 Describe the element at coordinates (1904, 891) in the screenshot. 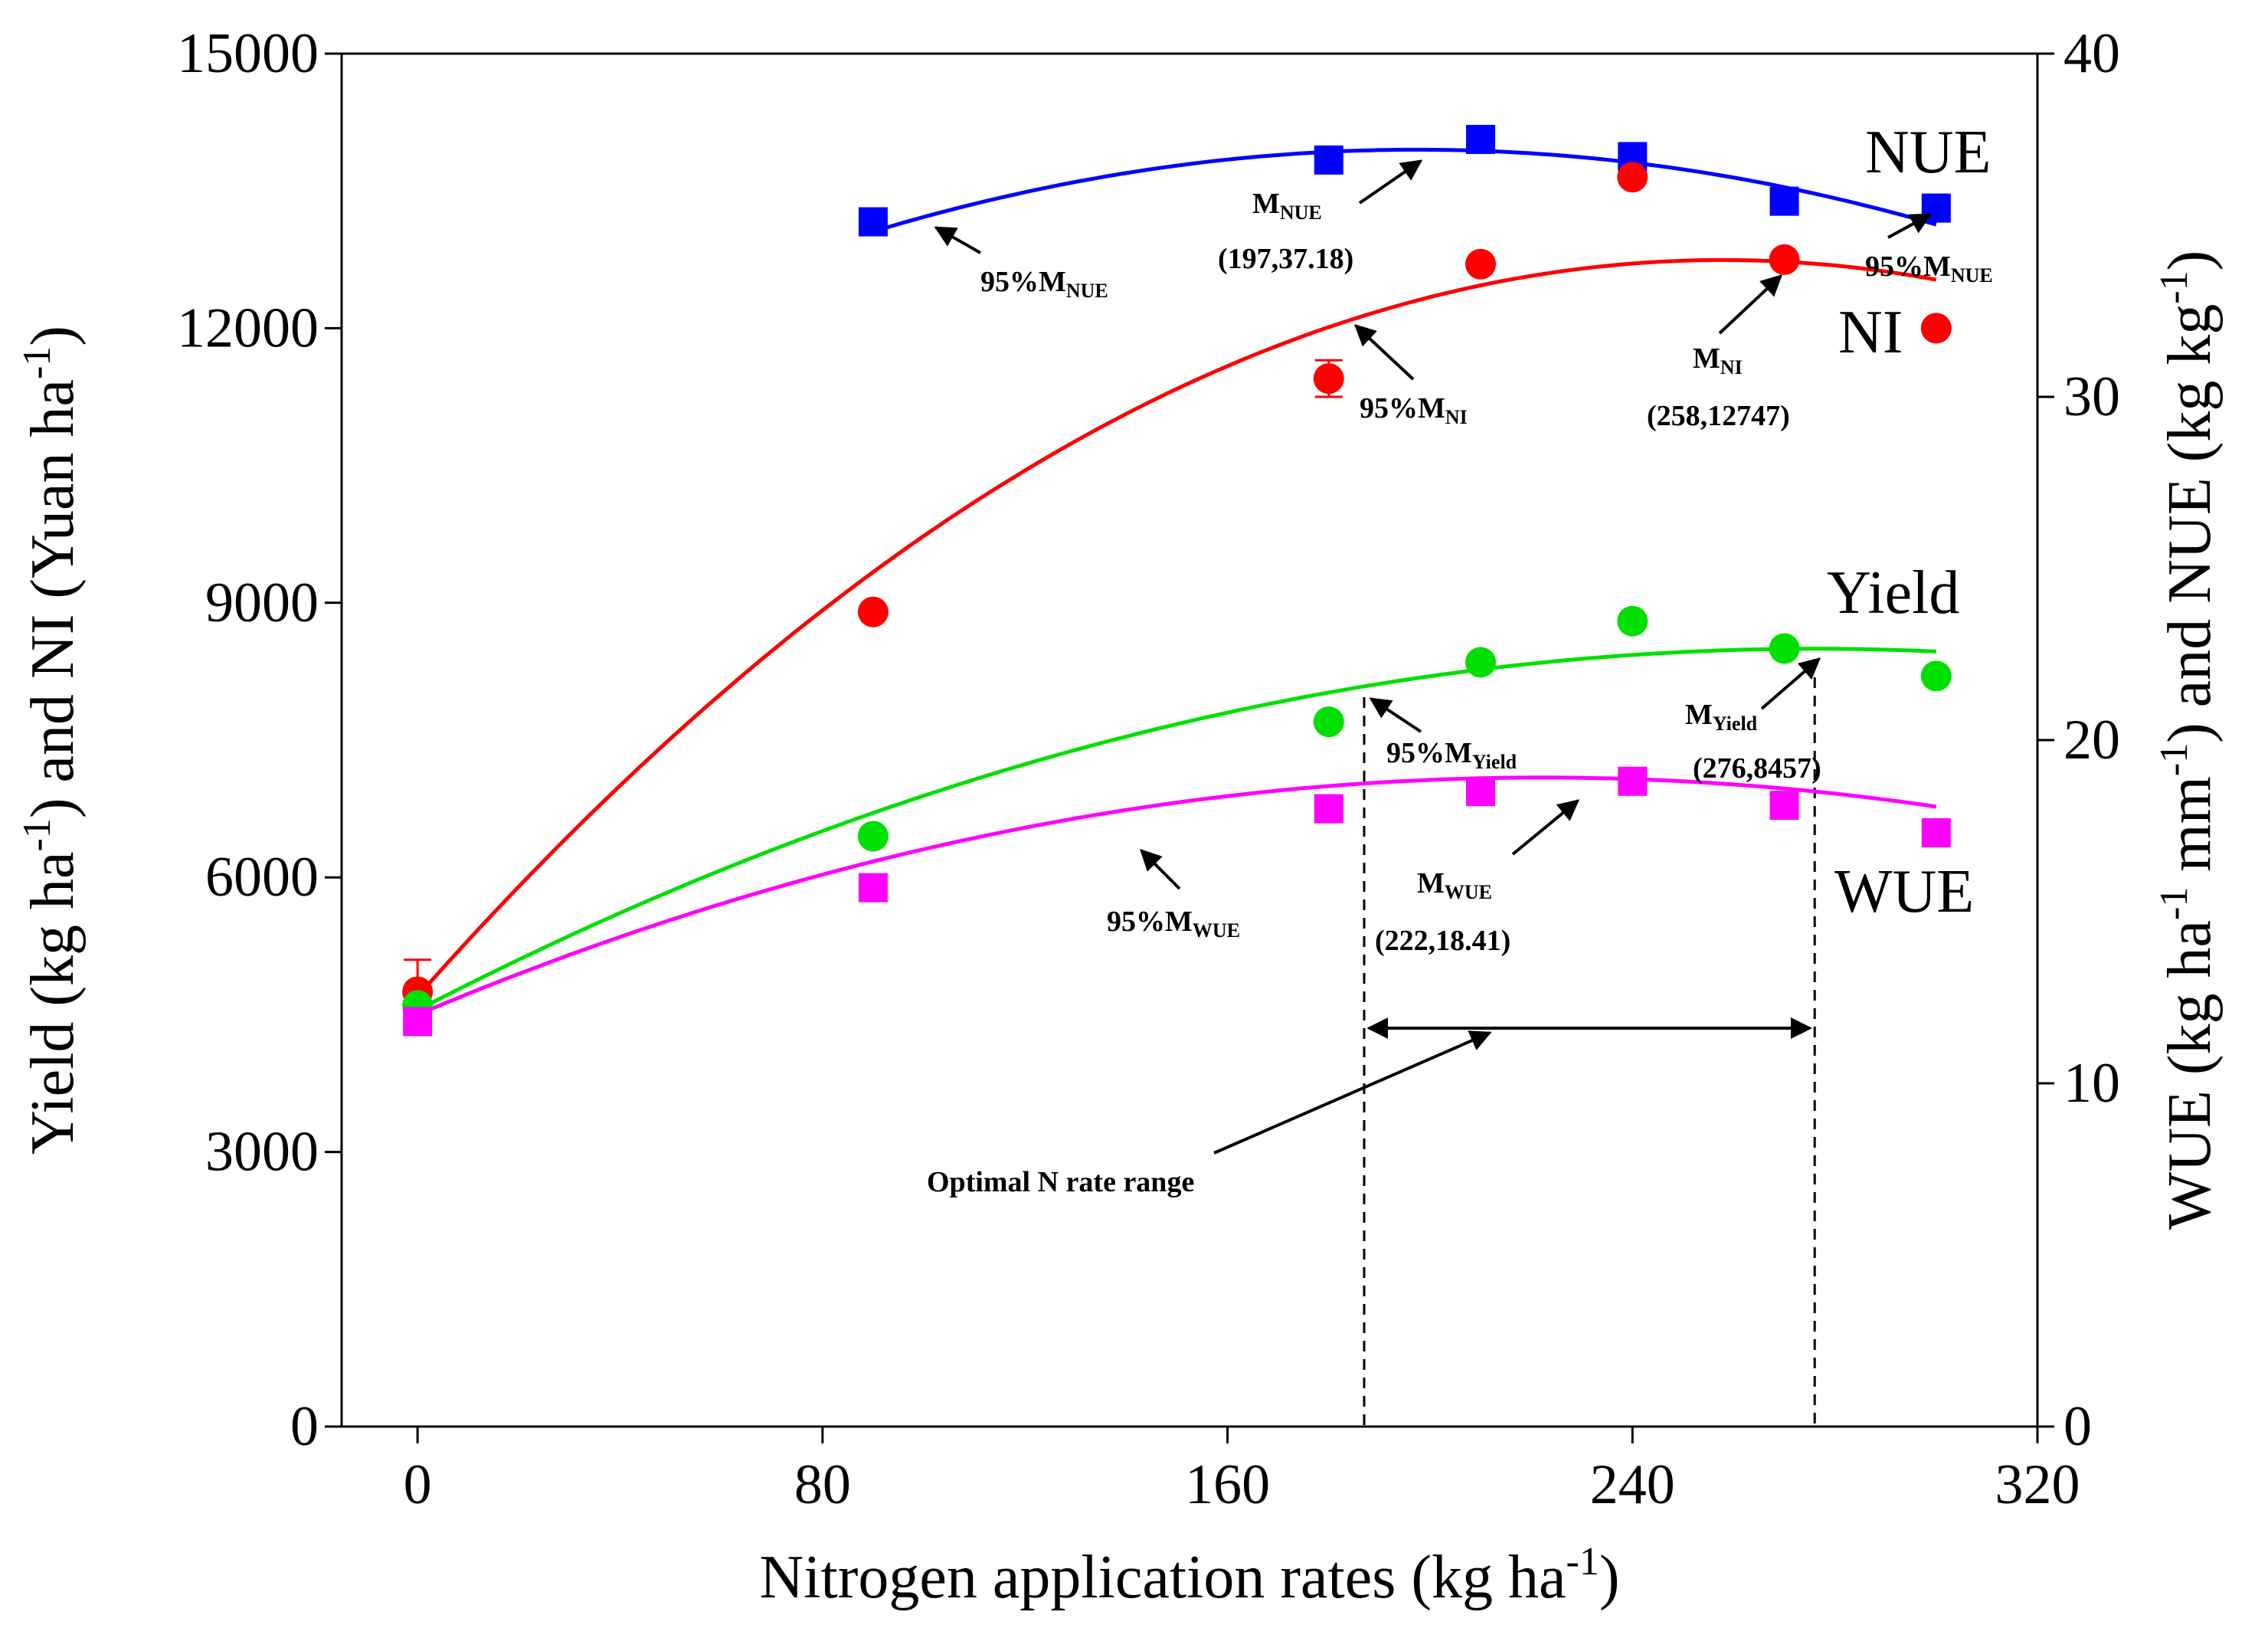

I see `series-label-wue: WUE` at that location.